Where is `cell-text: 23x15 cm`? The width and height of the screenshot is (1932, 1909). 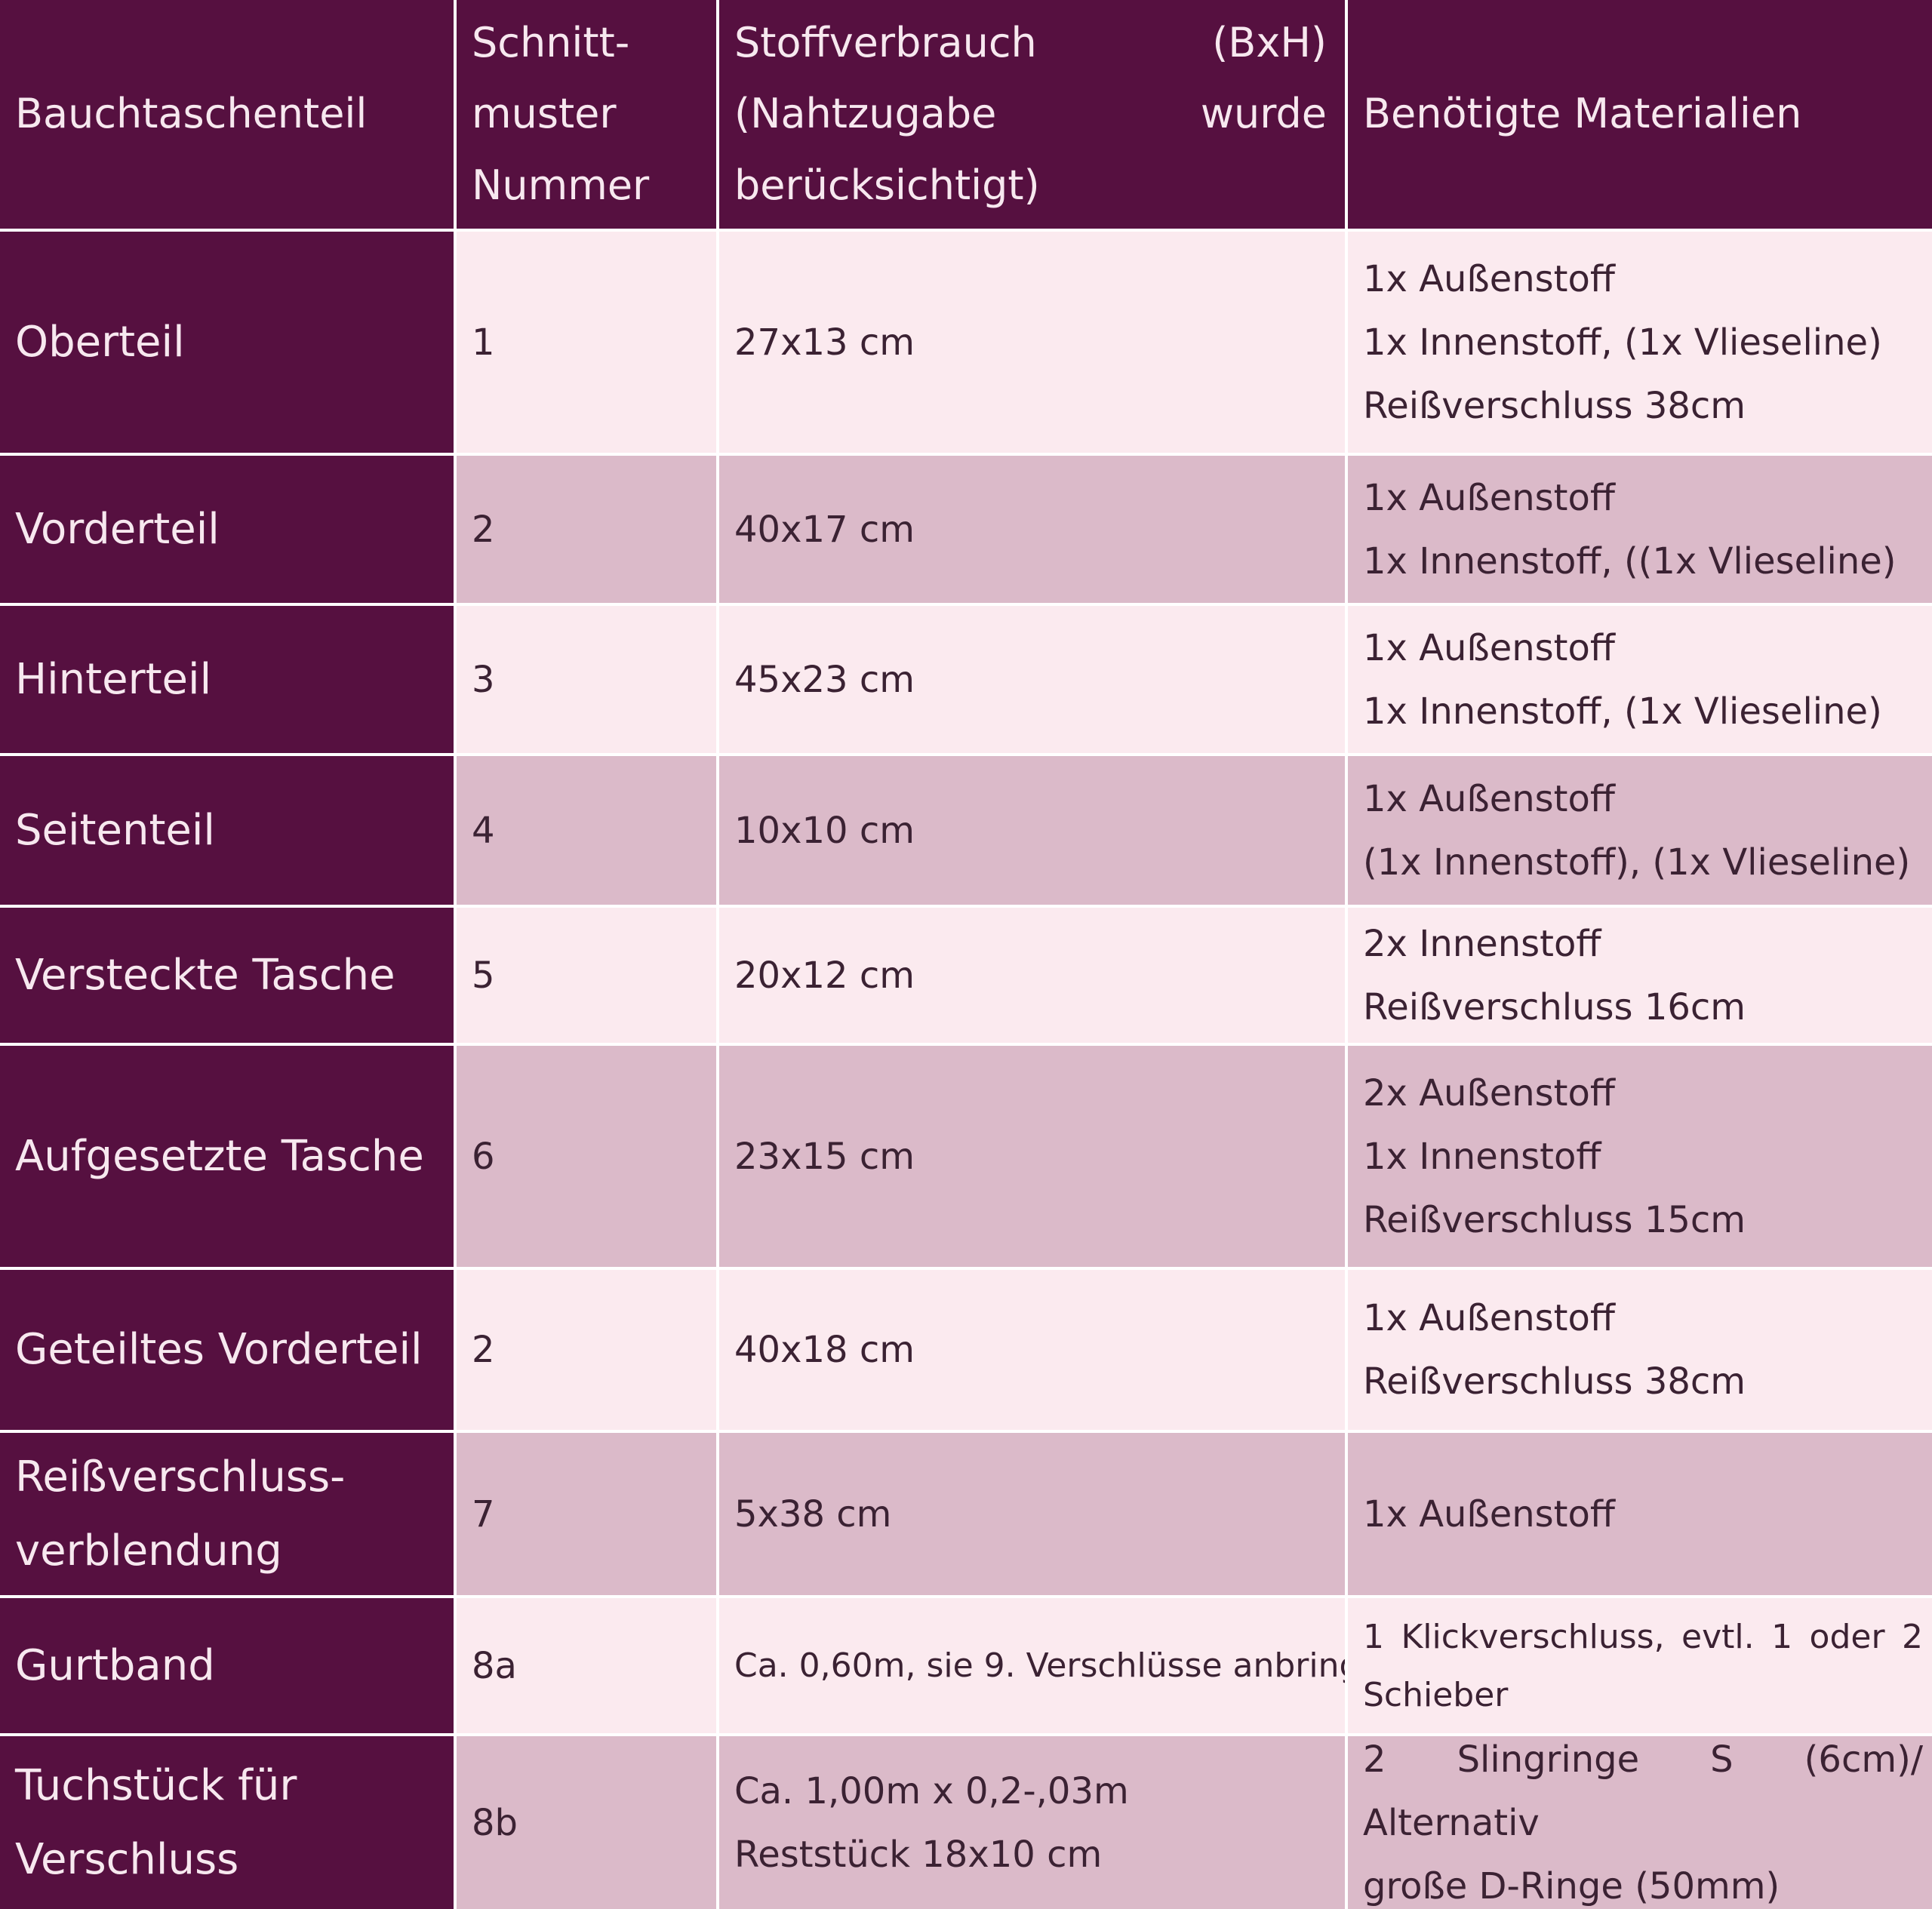
cell-text: 23x15 cm is located at coordinates (1030, 1156).